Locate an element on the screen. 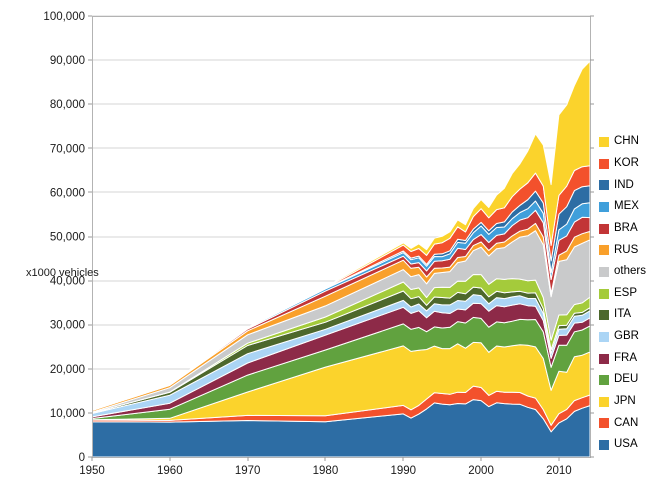 The height and width of the screenshot is (487, 650). x-tick-label: 1950 is located at coordinates (92, 471).